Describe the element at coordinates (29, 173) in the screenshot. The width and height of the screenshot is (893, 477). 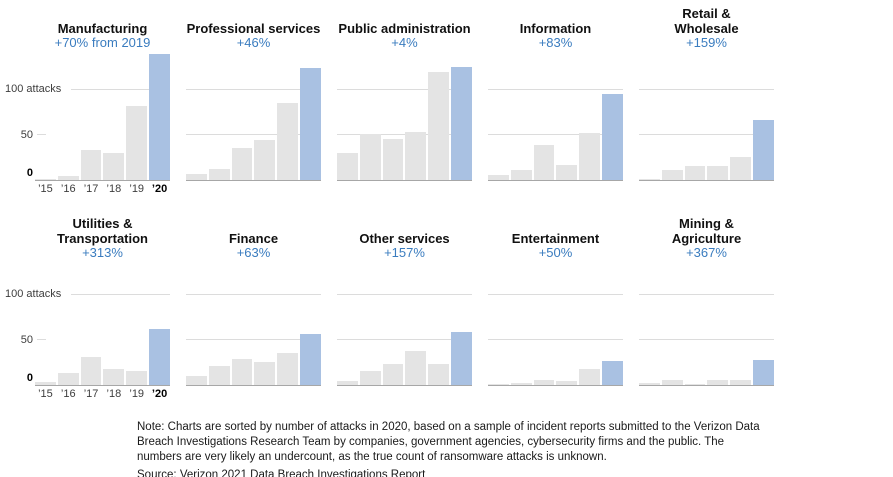
I see `y-axis-label-0: 0` at that location.